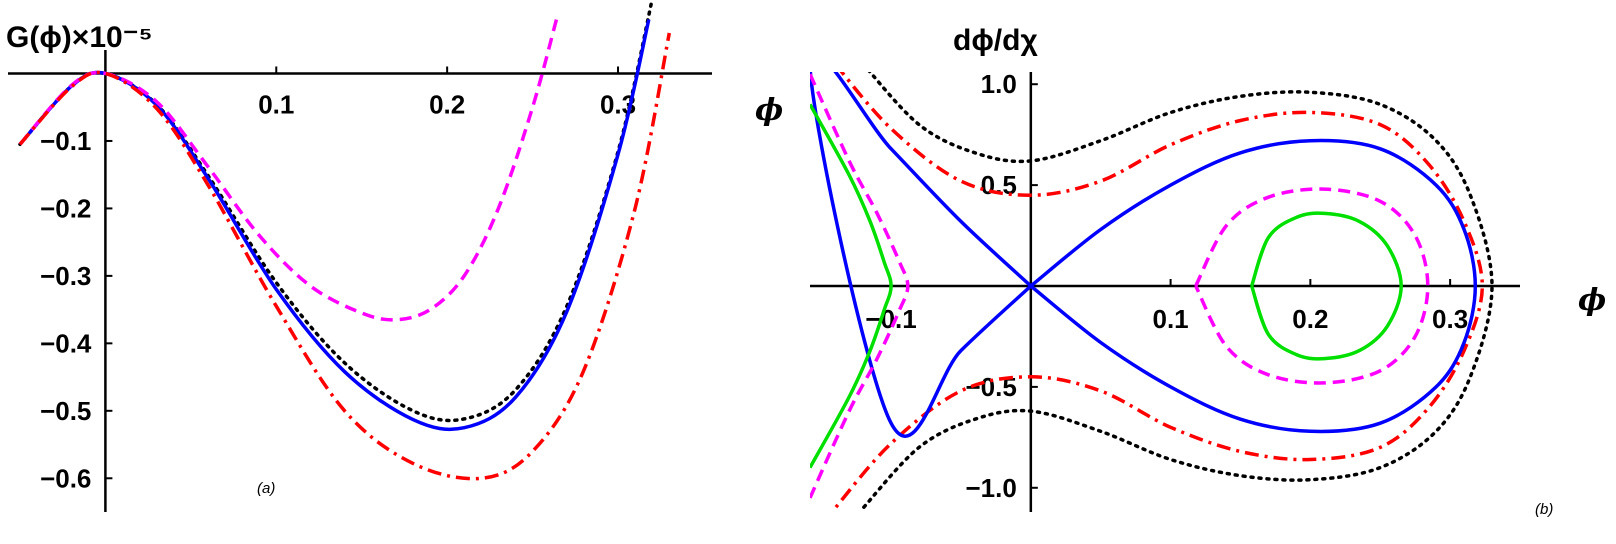  What do you see at coordinates (276, 104) in the screenshot?
I see `panel-a-x-tick-label: 0.1` at bounding box center [276, 104].